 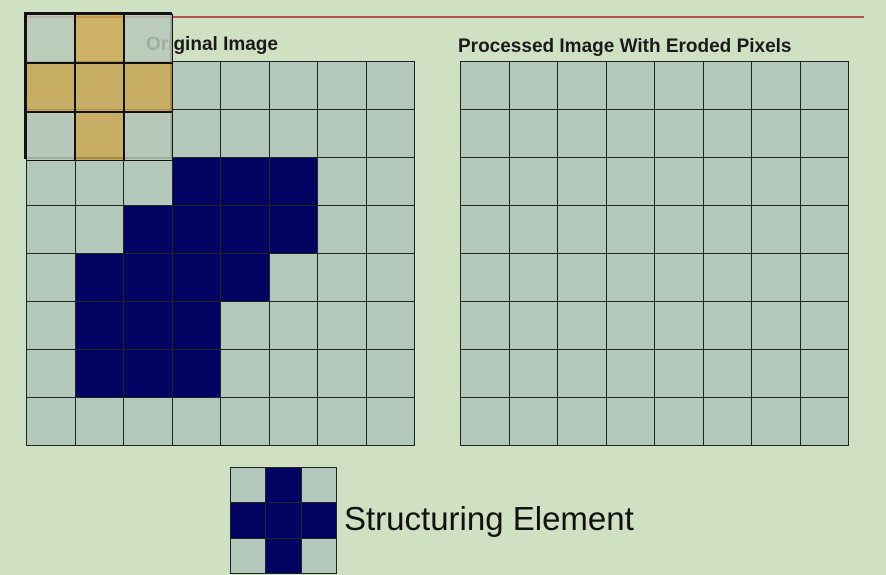 What do you see at coordinates (489, 518) in the screenshot?
I see `structuring-element-label: Structuring Element` at bounding box center [489, 518].